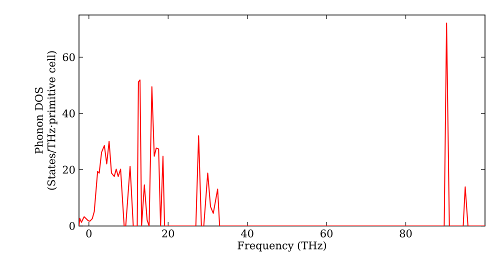  What do you see at coordinates (326, 234) in the screenshot?
I see `x-tick-label: 60` at bounding box center [326, 234].